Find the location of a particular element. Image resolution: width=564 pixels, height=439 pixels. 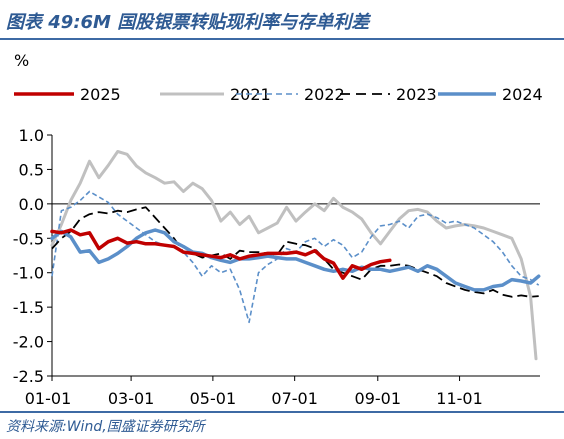

series-line-2024 is located at coordinates (295, 260).